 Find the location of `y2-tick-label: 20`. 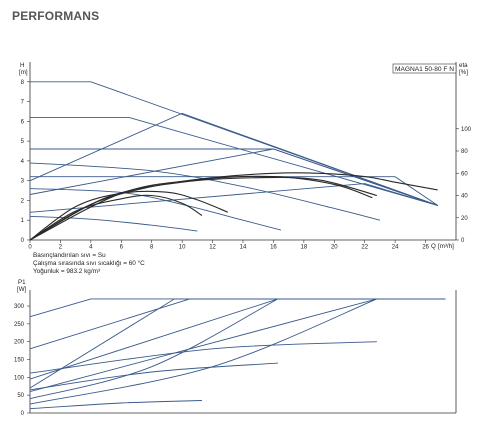

y2-tick-label: 20 is located at coordinates (464, 219).